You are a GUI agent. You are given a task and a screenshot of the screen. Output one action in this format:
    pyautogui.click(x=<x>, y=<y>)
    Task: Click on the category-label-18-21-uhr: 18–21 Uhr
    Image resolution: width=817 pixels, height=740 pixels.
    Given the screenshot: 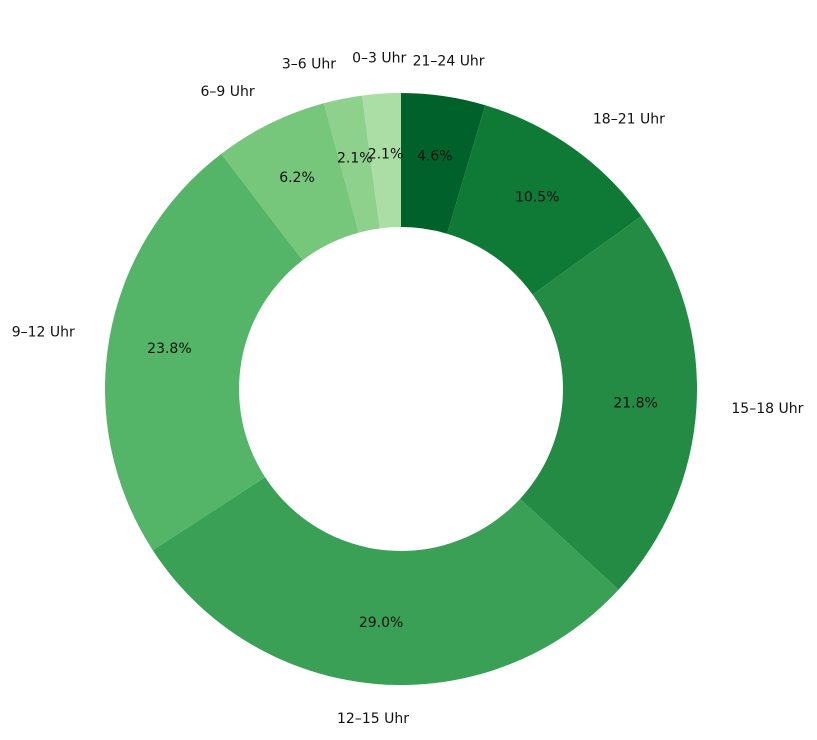 What is the action you would take?
    pyautogui.click(x=629, y=119)
    